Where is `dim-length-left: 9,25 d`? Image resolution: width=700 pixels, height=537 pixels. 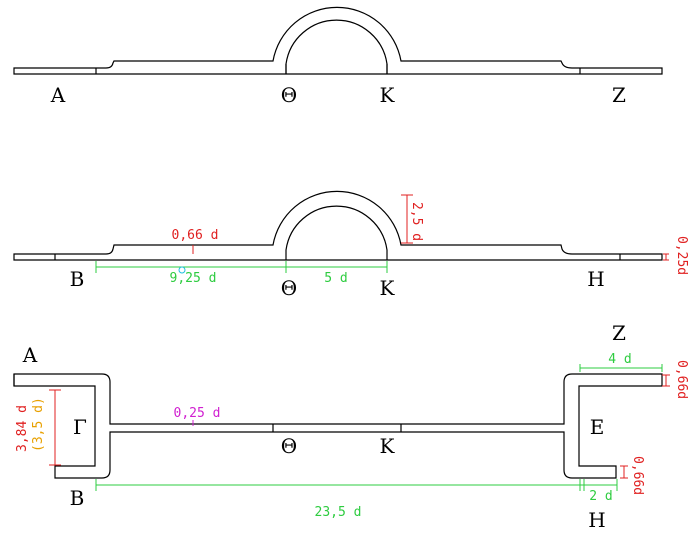
dim-length-left: 9,25 d is located at coordinates (193, 278).